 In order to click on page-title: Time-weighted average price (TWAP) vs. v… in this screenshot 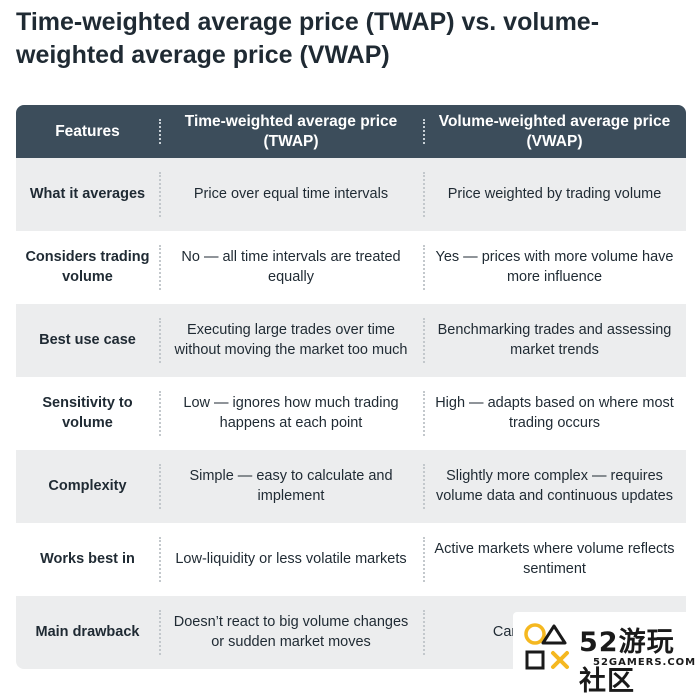, I will do `click(308, 38)`.